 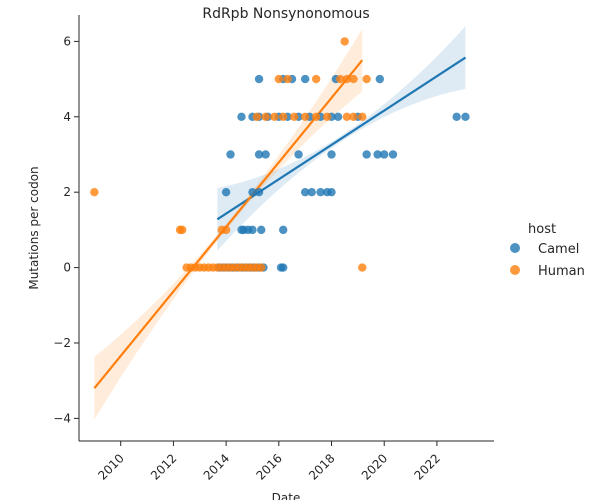 What do you see at coordinates (542, 229) in the screenshot?
I see `legend-title: host` at bounding box center [542, 229].